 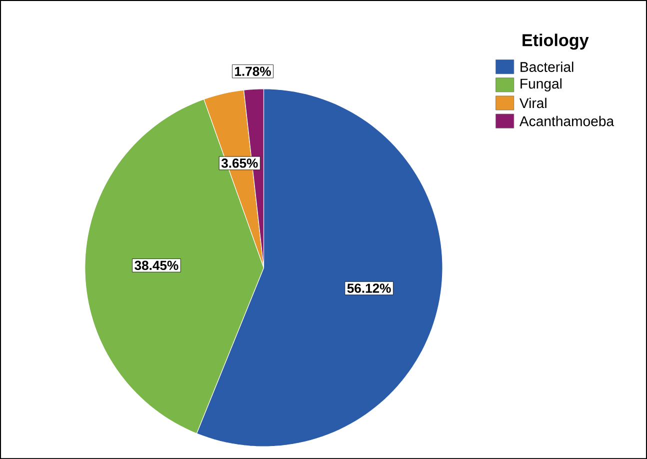 I want to click on legend-title: Etiology, so click(x=555, y=42).